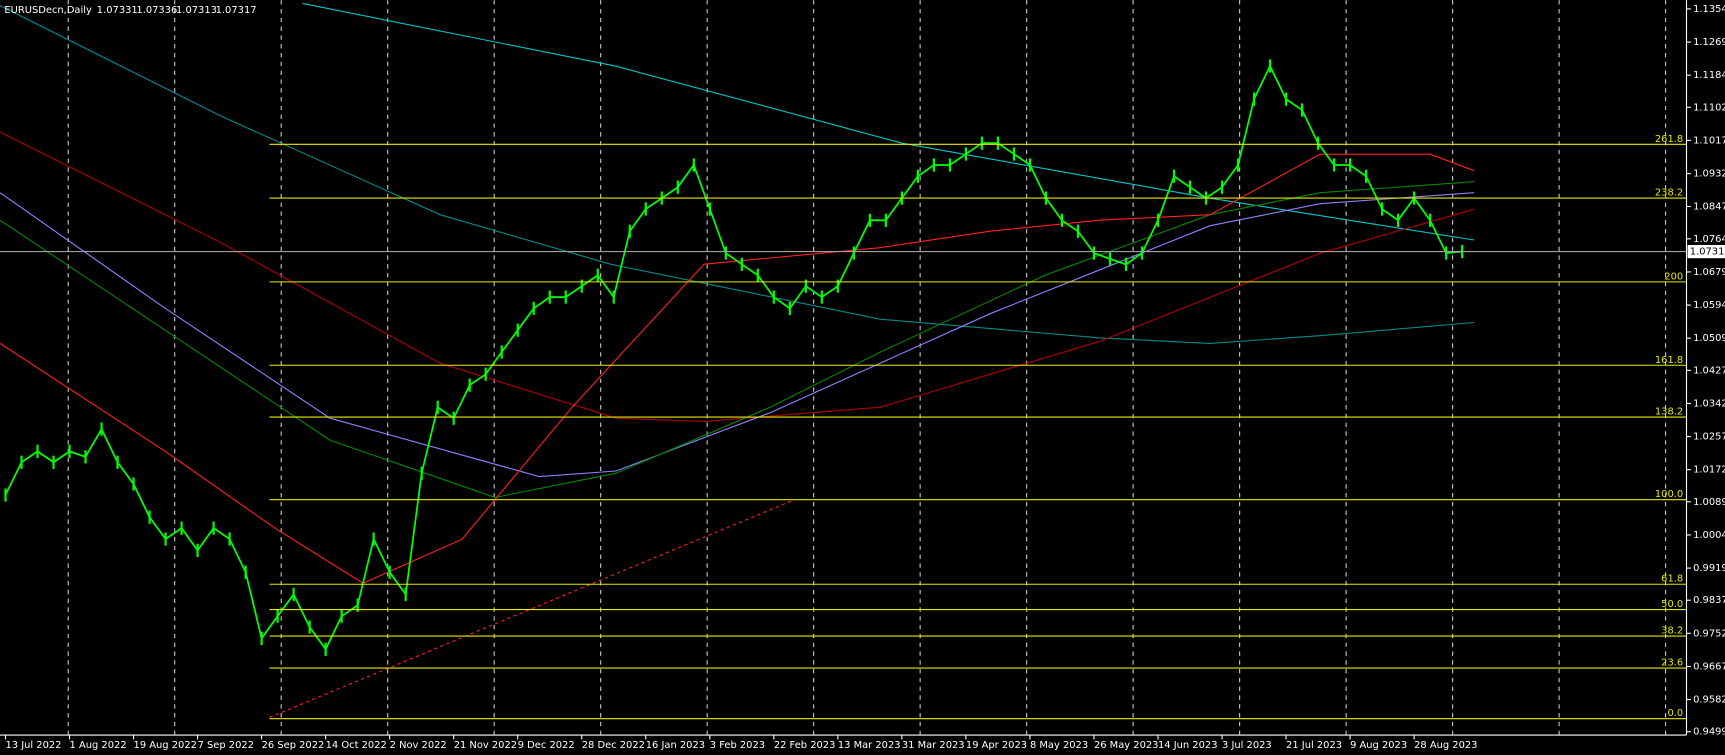 This screenshot has height=755, width=1725. I want to click on y-tick-label: 1.09320, so click(1709, 174).